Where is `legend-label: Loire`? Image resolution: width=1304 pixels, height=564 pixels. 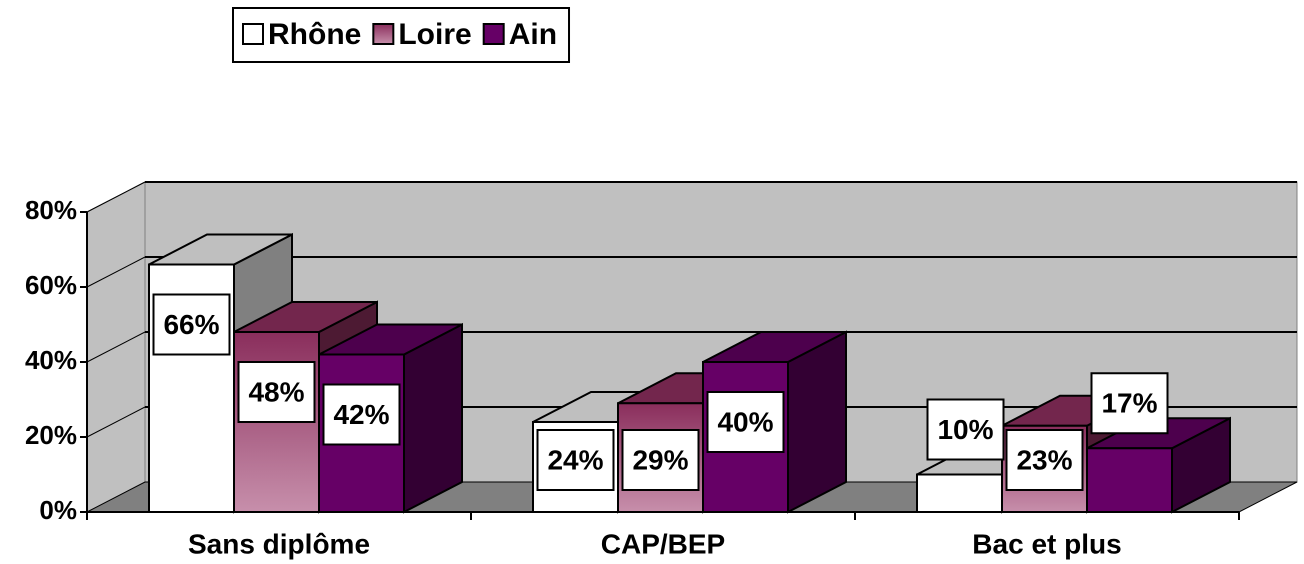 legend-label: Loire is located at coordinates (434, 34).